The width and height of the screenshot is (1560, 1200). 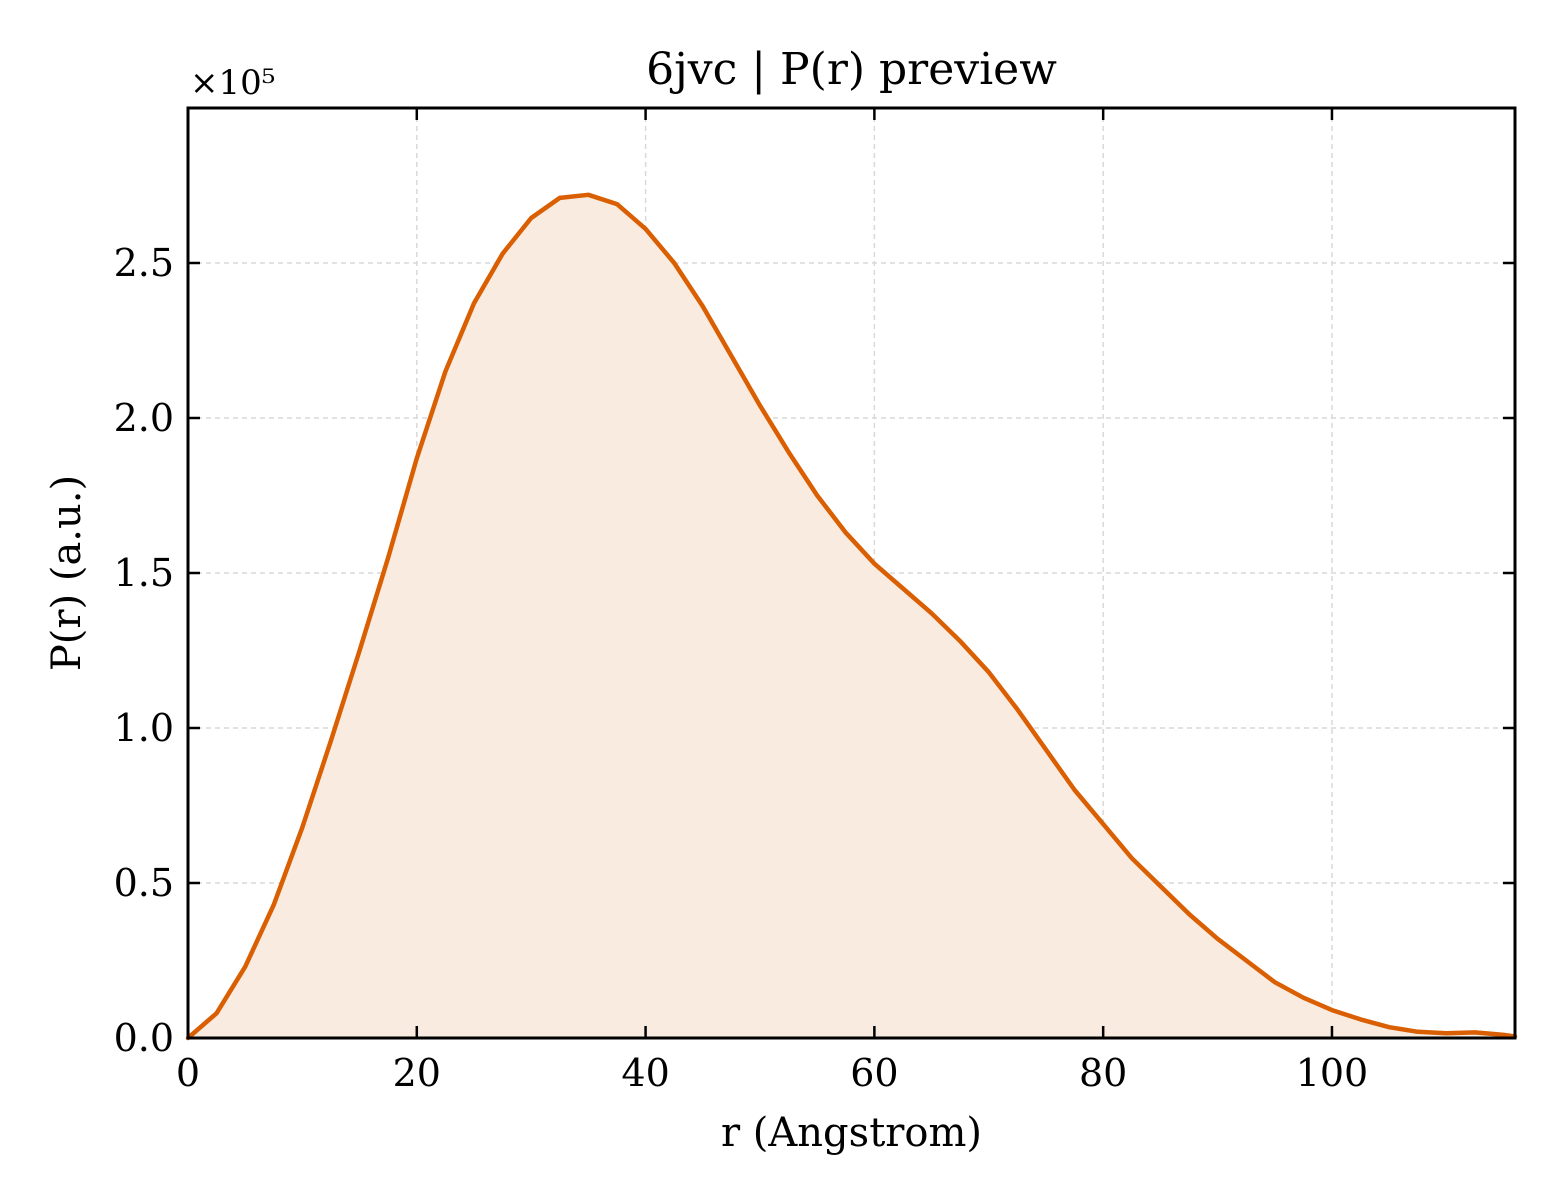 I want to click on x-tick-label: 100, so click(x=1332, y=1073).